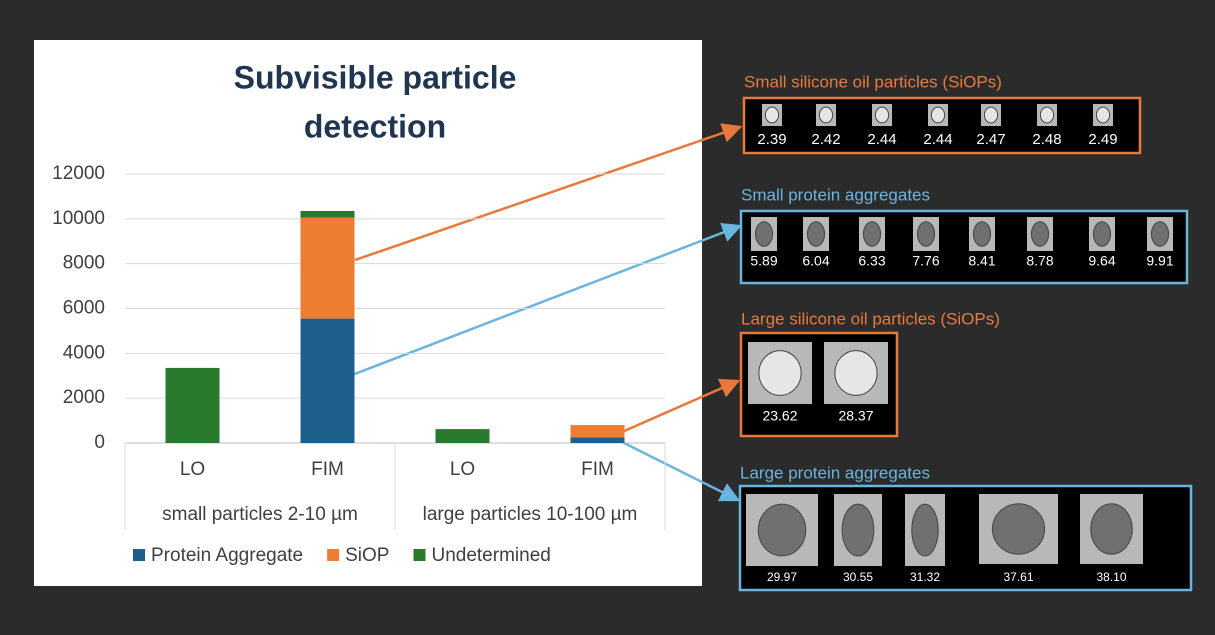 The image size is (1215, 635). I want to click on legend-label: Protein Aggregate, so click(227, 555).